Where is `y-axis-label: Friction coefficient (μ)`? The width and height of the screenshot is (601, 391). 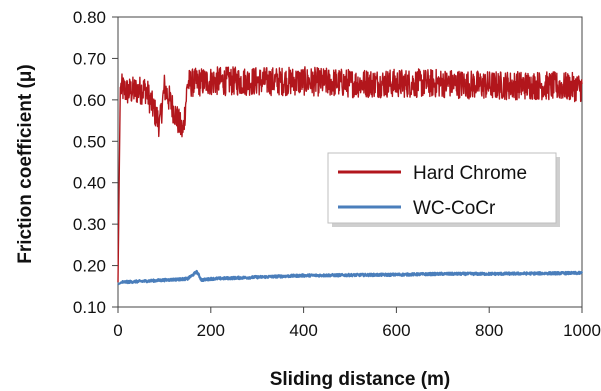
y-axis-label: Friction coefficient (μ) is located at coordinates (25, 164).